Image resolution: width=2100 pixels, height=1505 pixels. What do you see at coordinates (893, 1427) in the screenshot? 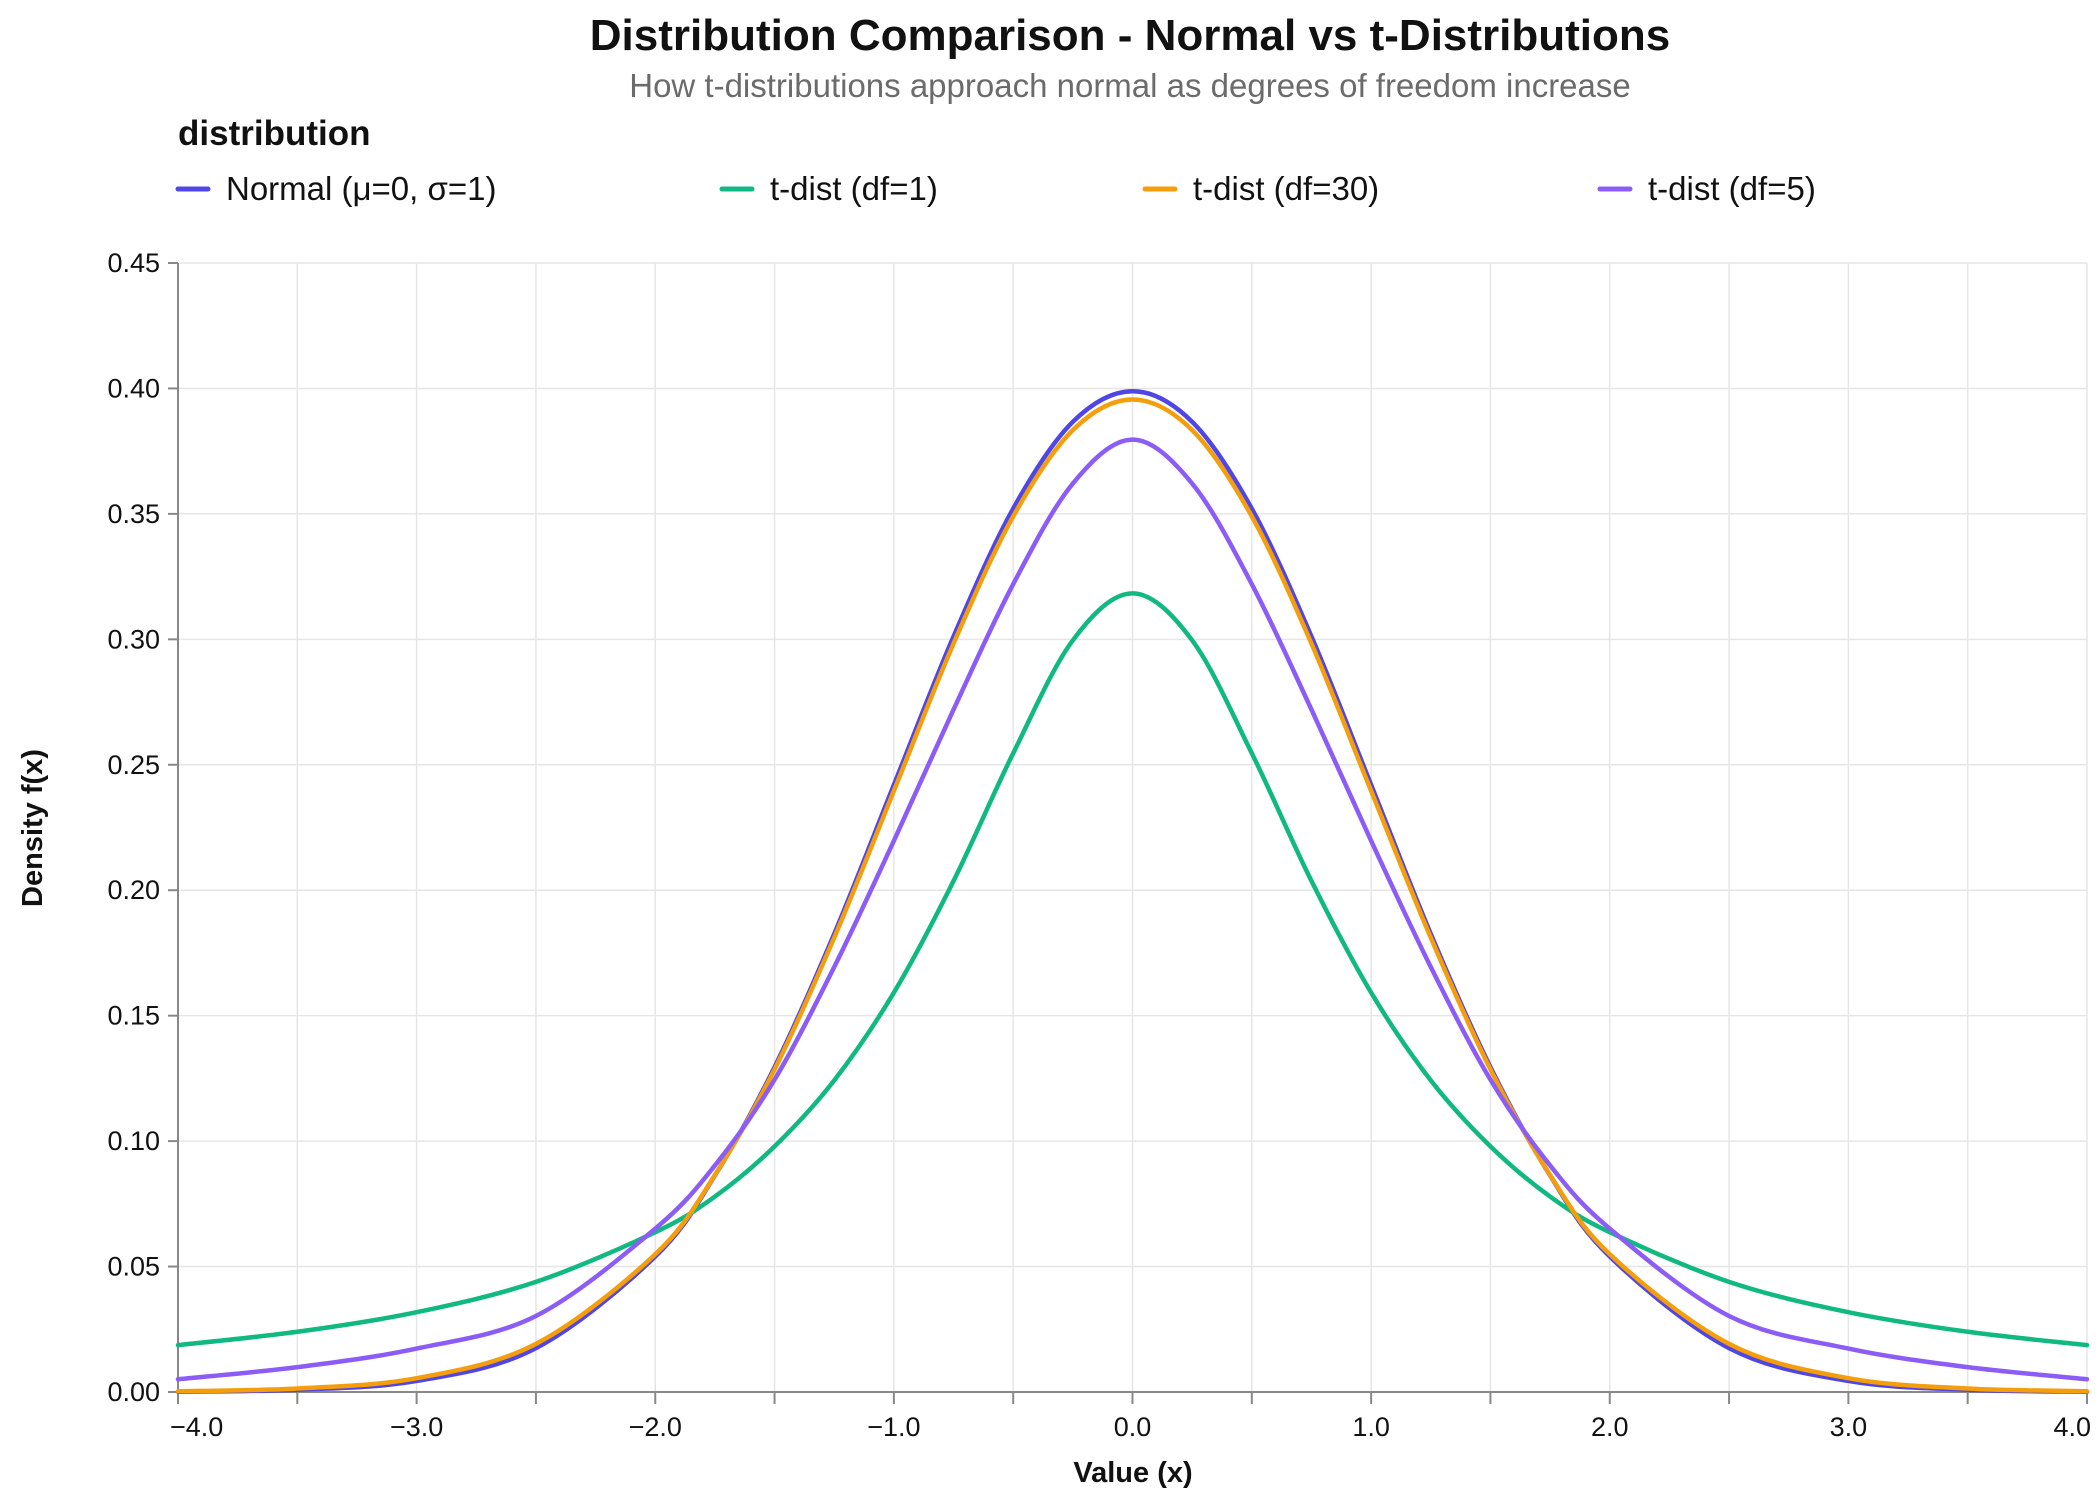
I see `x-tick-label: −1.0` at bounding box center [893, 1427].